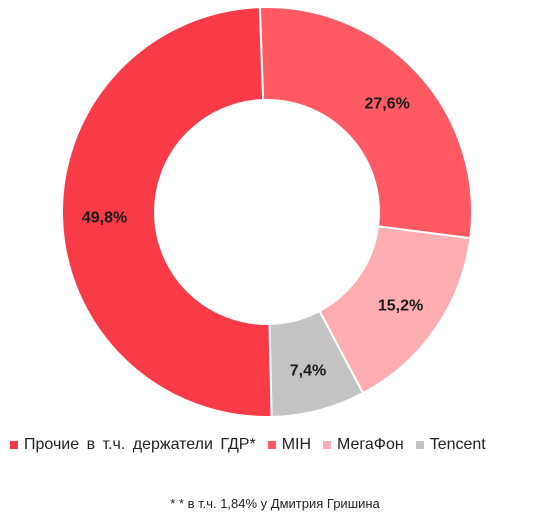 This screenshot has height=528, width=550. I want to click on legend-item-other-holders: Прочие в т.ч. держатели ГДР*, so click(133, 445).